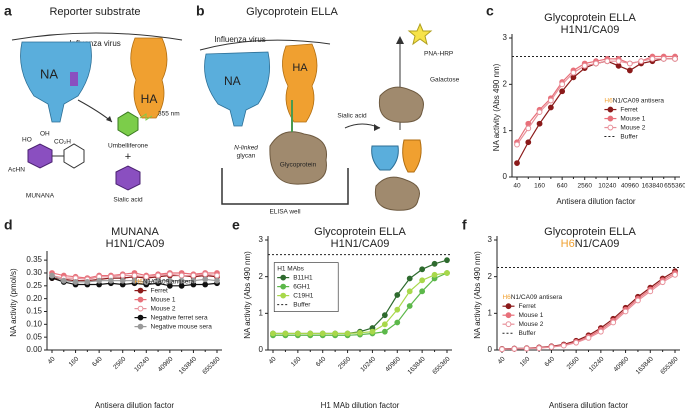  Describe the element at coordinates (261, 349) in the screenshot. I see `y-tick-label: 0` at that location.